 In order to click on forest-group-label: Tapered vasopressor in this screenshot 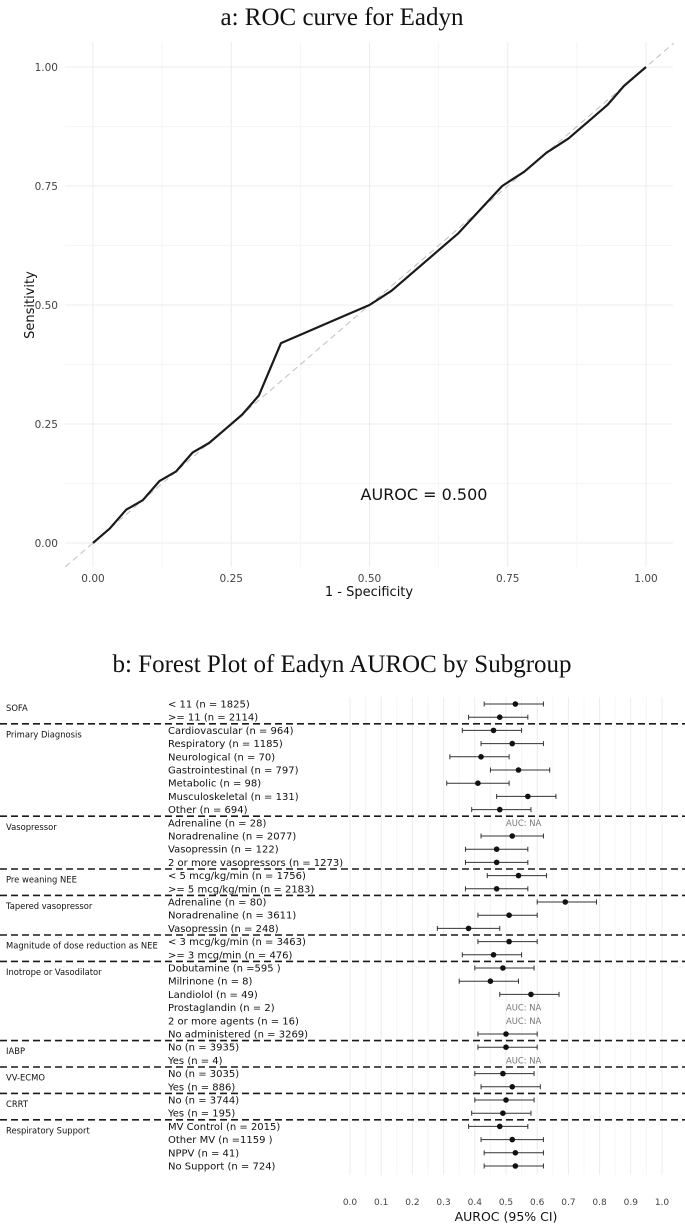, I will do `click(49, 906)`.